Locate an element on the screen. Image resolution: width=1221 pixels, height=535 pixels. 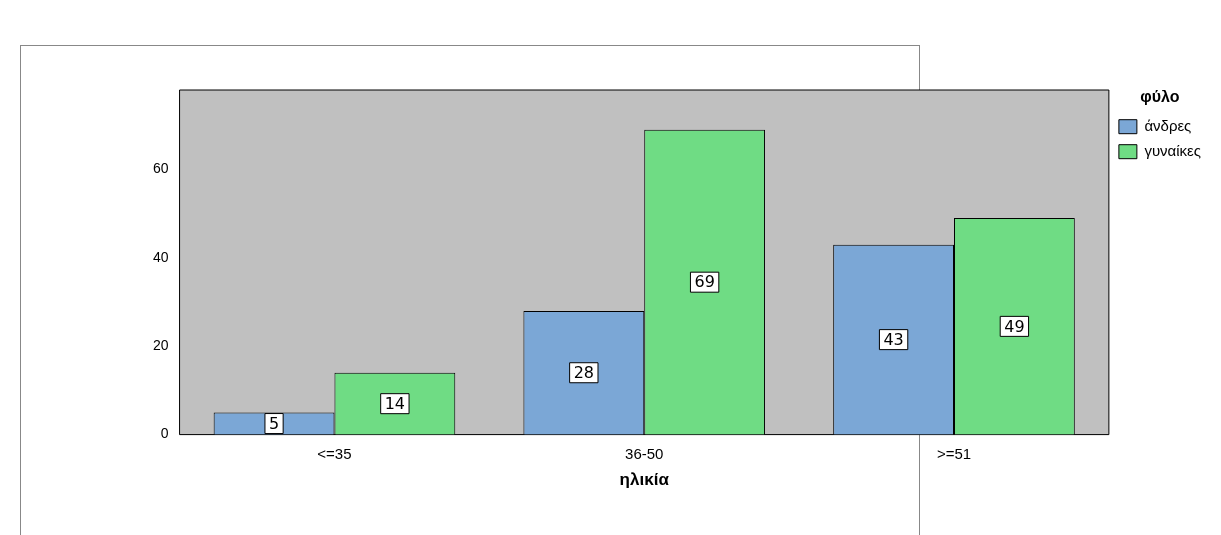
data-label: 5 is located at coordinates (274, 423).